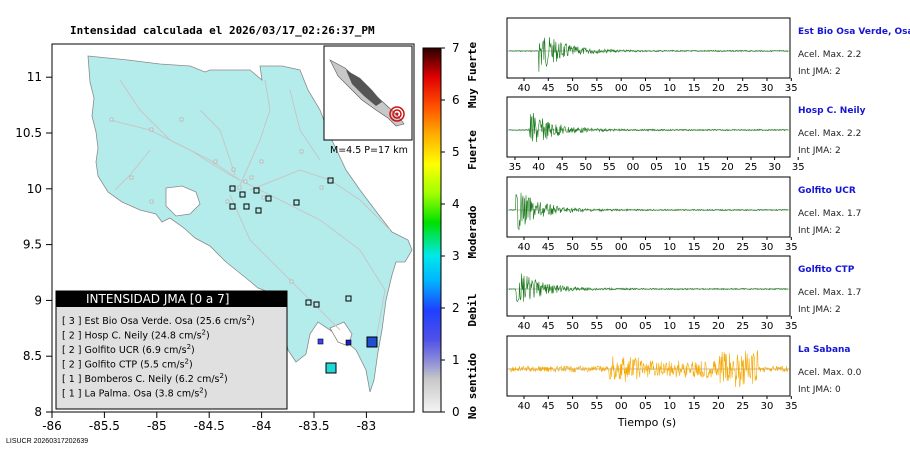 The image size is (910, 460). What do you see at coordinates (104, 426) in the screenshot?
I see `lon-tick-label: -85.5` at bounding box center [104, 426].